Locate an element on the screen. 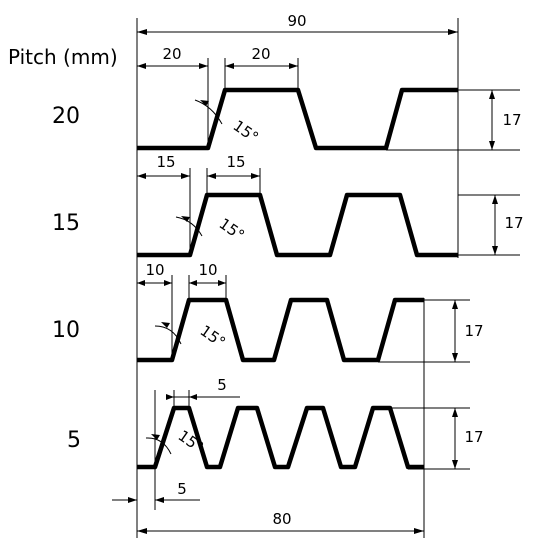  top-width-dimension: 90 is located at coordinates (297, 23).